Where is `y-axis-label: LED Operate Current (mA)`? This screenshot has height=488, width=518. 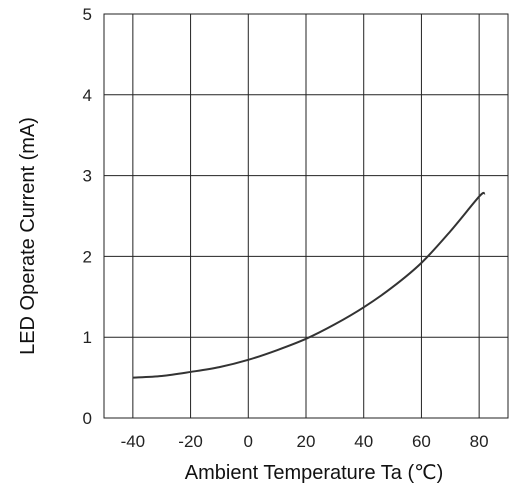 y-axis-label: LED Operate Current (mA) is located at coordinates (28, 236).